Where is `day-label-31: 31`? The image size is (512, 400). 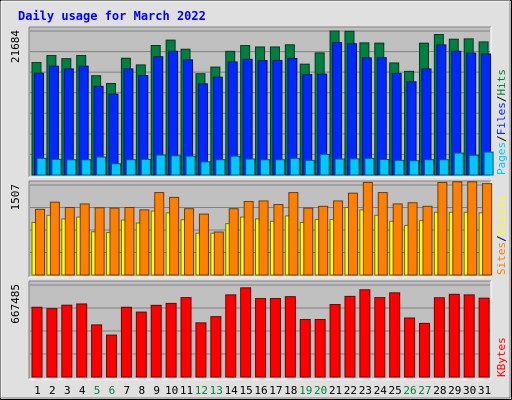 day-label-31: 31 is located at coordinates (484, 390).